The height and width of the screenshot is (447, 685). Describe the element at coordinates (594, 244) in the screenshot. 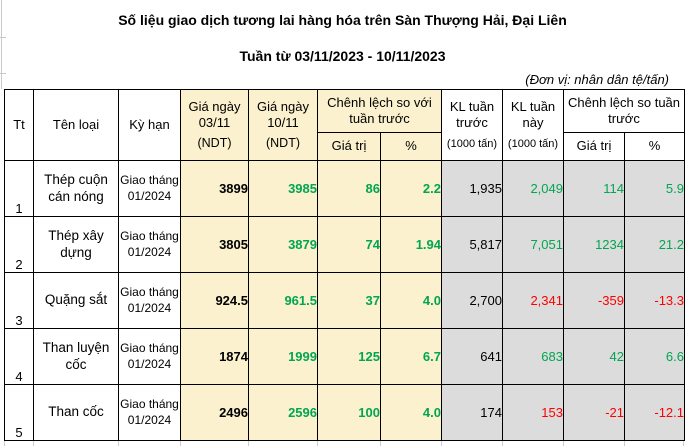

I see `cell-volume-diff-value: 1234` at that location.